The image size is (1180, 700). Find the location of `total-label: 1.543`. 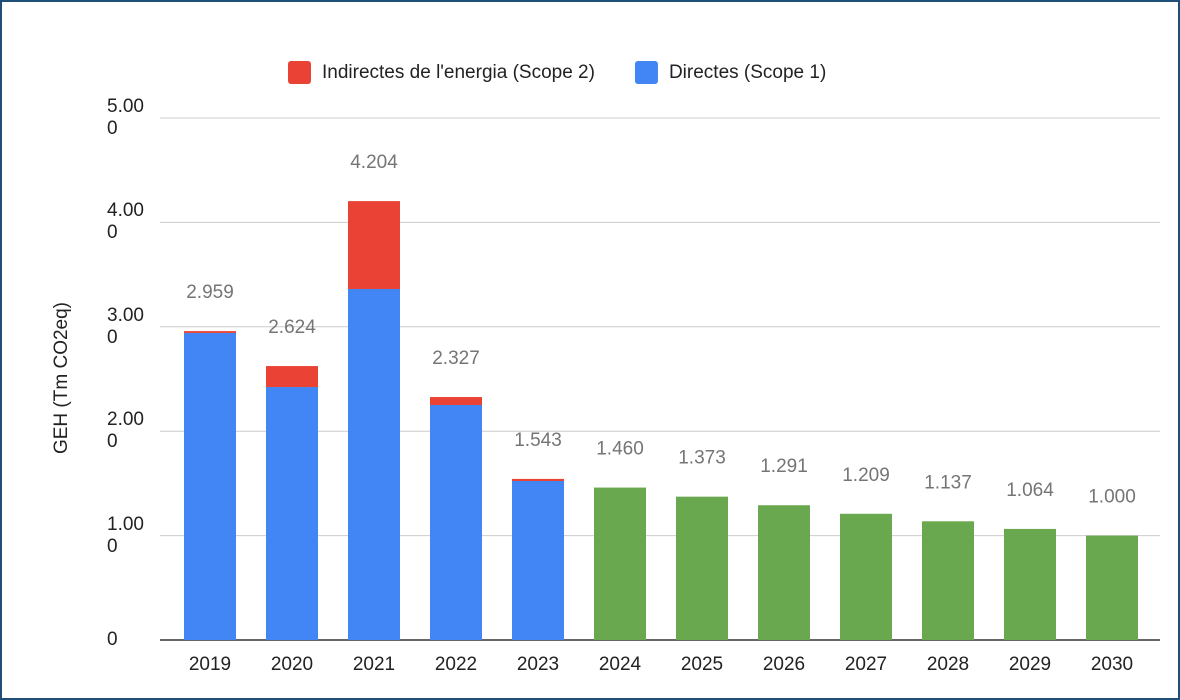

total-label: 1.543 is located at coordinates (538, 440).